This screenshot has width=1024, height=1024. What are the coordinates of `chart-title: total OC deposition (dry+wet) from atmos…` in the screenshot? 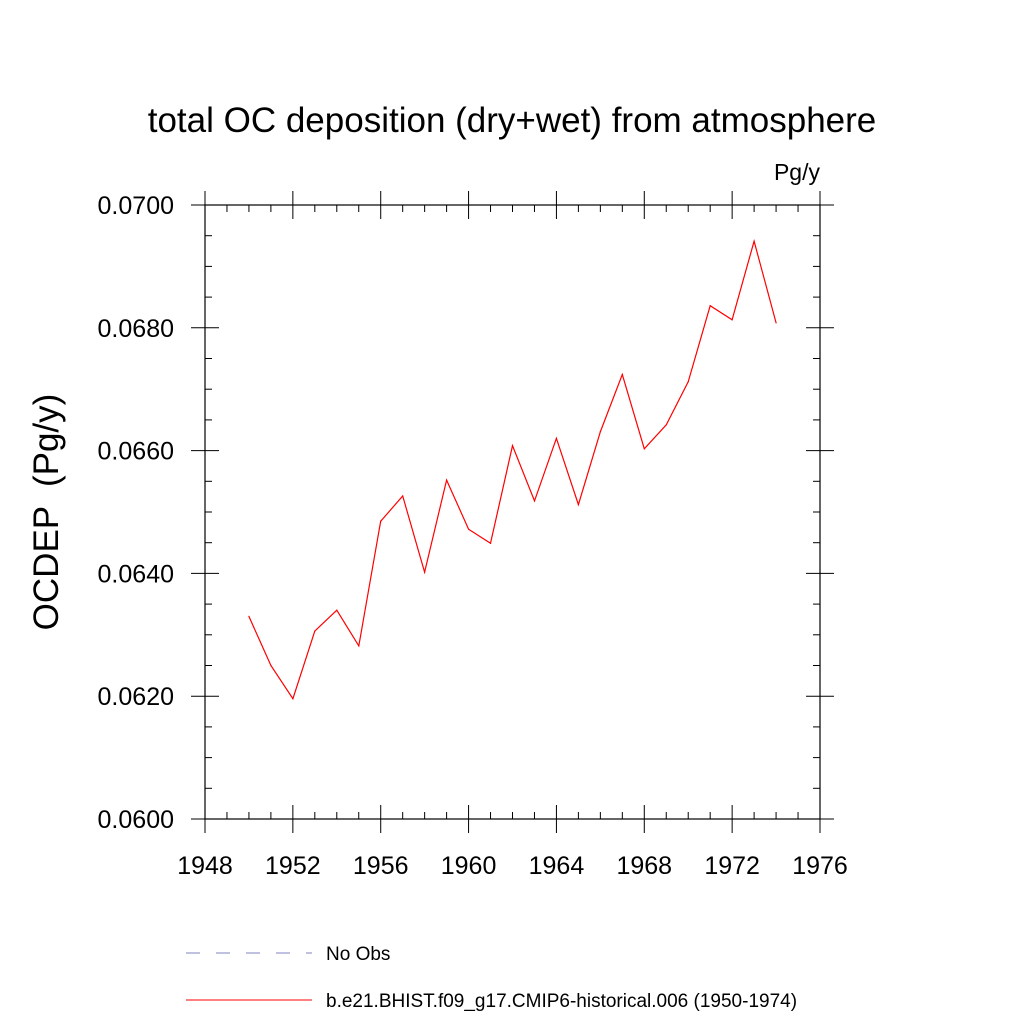 It's located at (512, 120).